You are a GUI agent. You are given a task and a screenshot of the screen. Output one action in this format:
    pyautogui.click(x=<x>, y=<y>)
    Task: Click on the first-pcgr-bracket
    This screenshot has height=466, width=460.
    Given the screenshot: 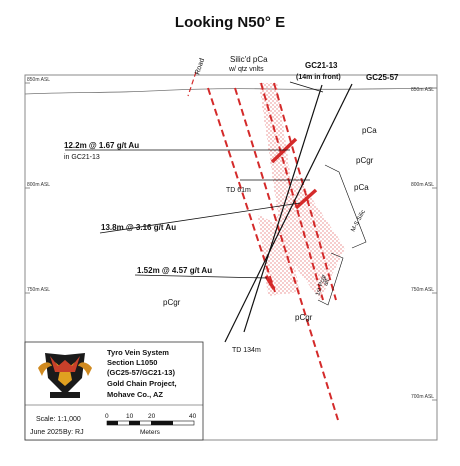 What is the action you would take?
    pyautogui.click(x=330, y=279)
    